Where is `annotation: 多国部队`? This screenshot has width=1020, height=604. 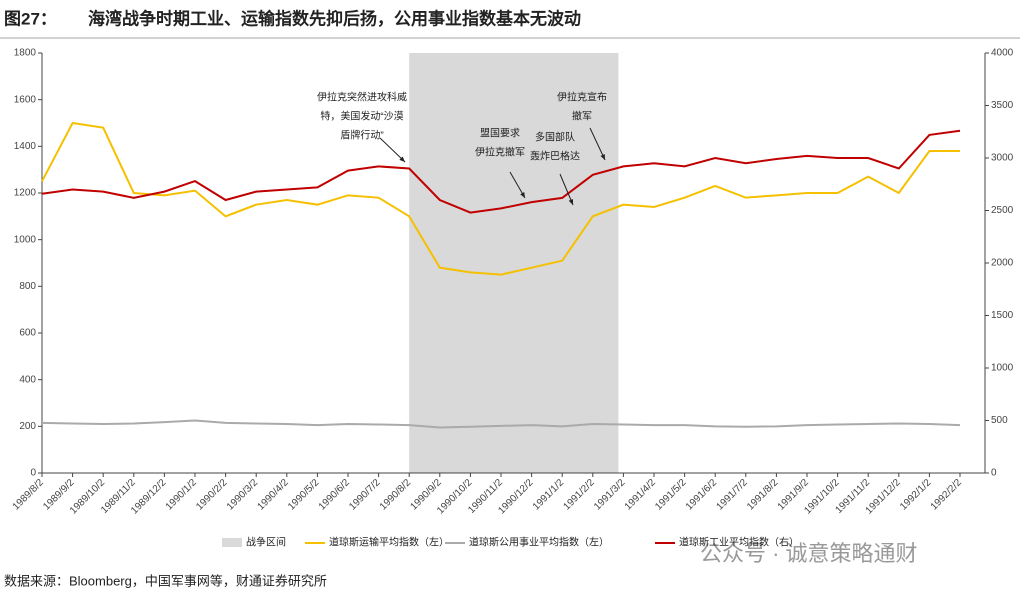
annotation: 多国部队 is located at coordinates (555, 137).